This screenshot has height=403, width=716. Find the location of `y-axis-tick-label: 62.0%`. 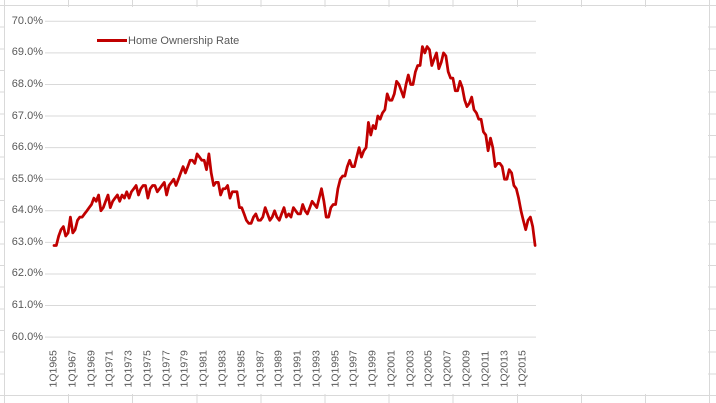

y-axis-tick-label: 62.0% is located at coordinates (27, 273).